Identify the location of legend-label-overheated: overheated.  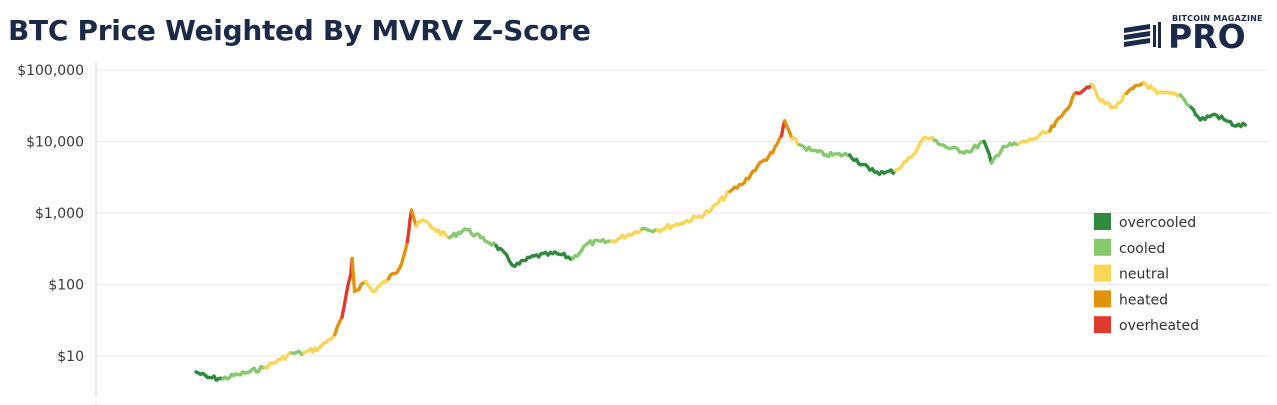
(1159, 326).